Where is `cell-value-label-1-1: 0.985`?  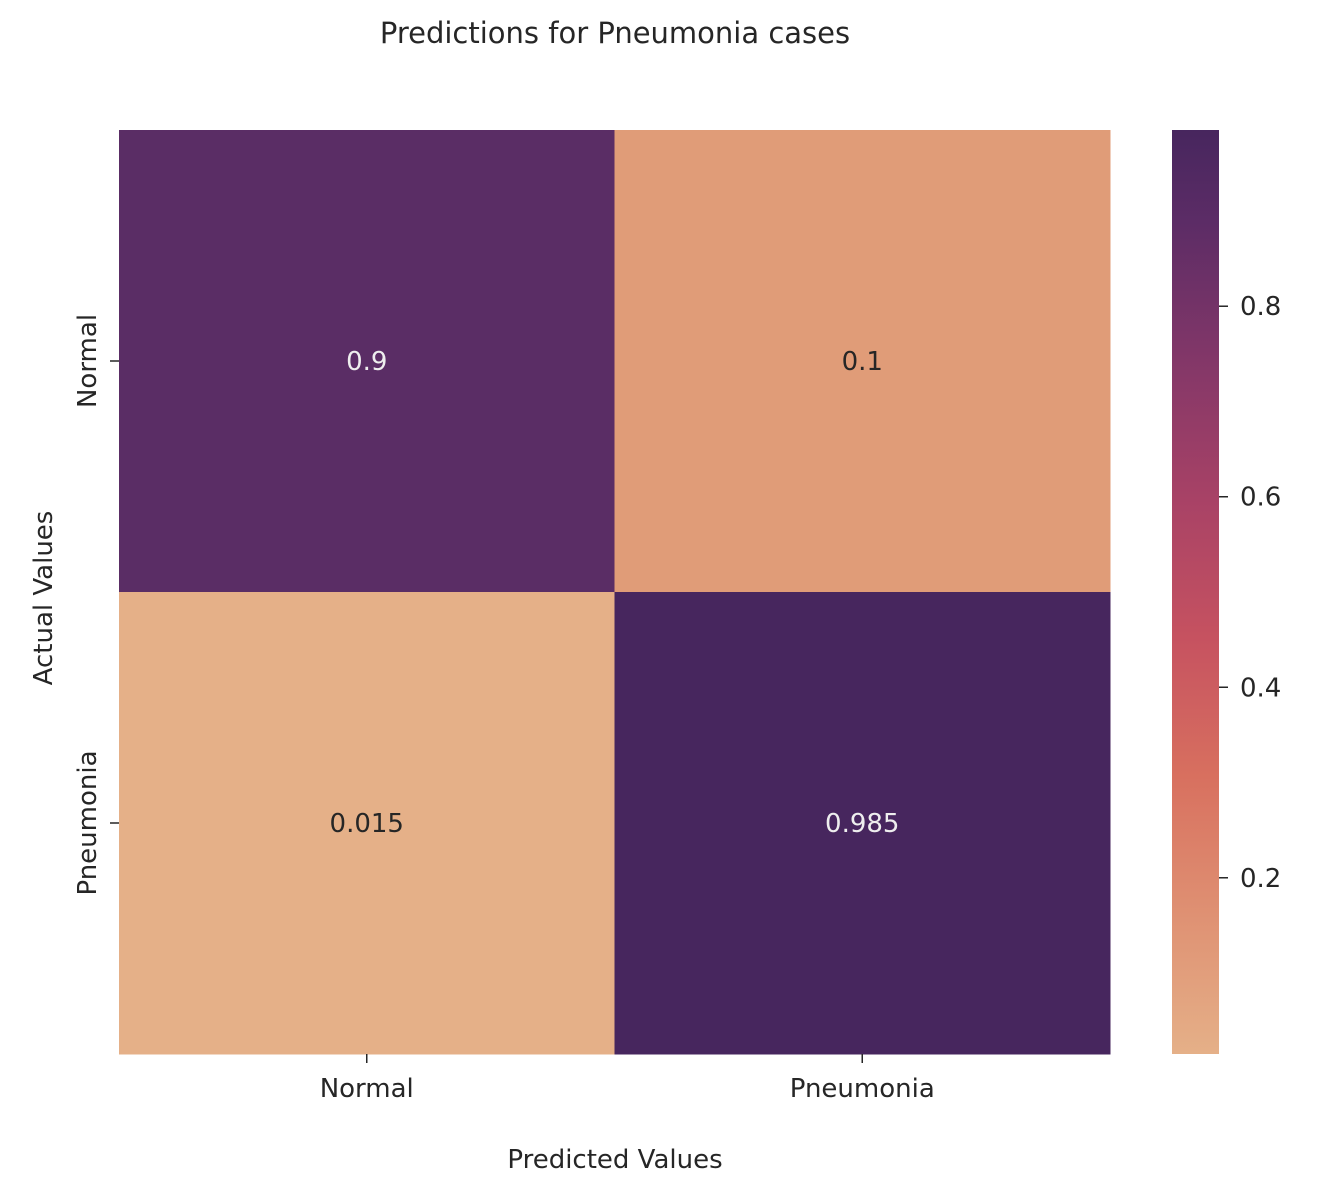 cell-value-label-1-1: 0.985 is located at coordinates (862, 824).